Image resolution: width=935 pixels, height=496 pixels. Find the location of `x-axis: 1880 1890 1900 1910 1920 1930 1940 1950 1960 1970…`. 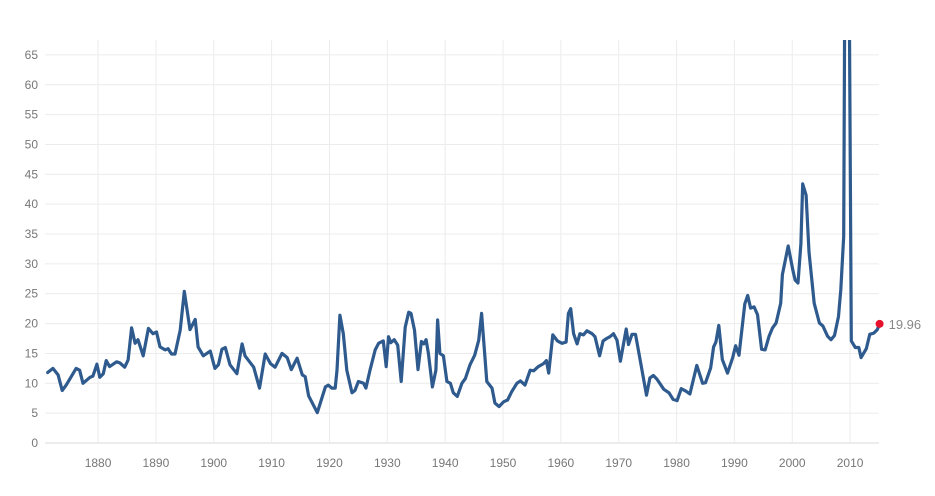

x-axis: 1880 1890 1900 1910 1920 1930 1940 1950 1960 1970… is located at coordinates (474, 463).